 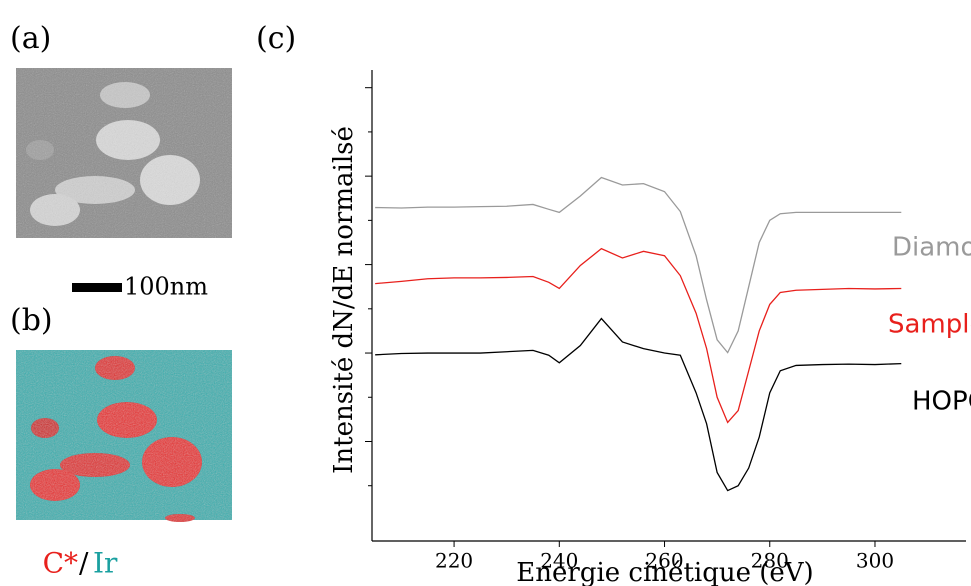 I want to click on x-tick-label: 220, so click(x=454, y=561).